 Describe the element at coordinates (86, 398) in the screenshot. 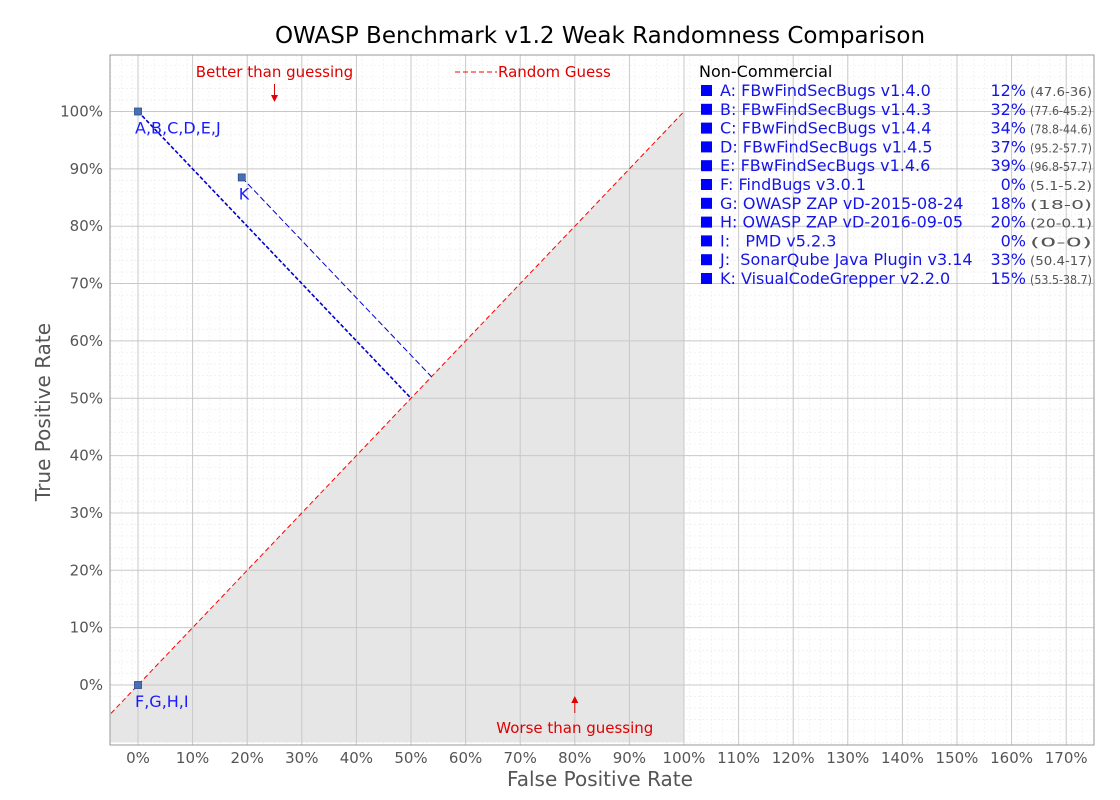

I see `y-tick-label: 50%` at that location.